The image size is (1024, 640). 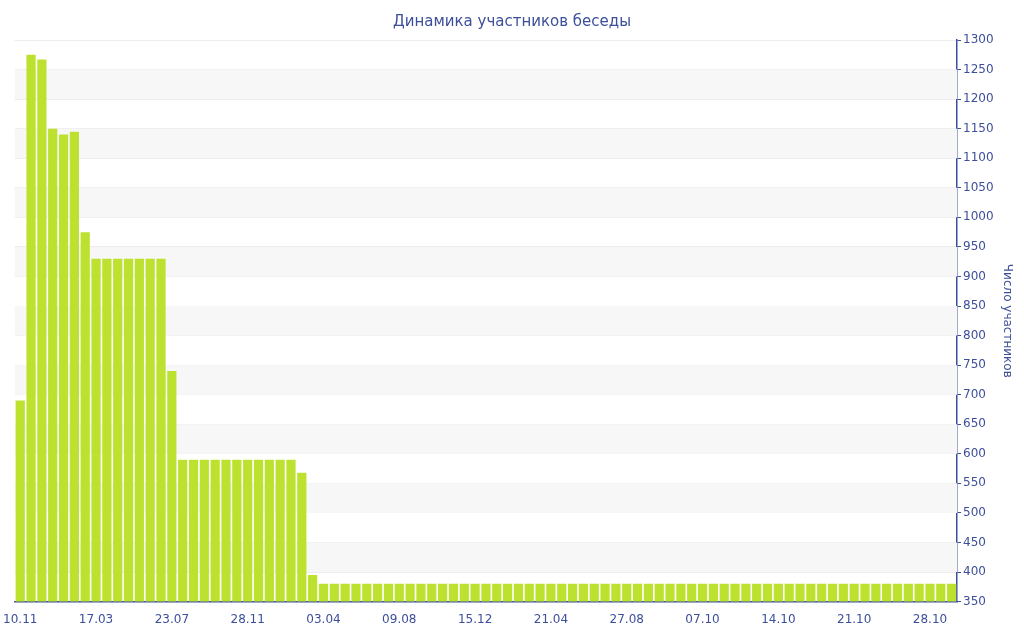 What do you see at coordinates (974, 334) in the screenshot?
I see `y-tick-label: 800` at bounding box center [974, 334].